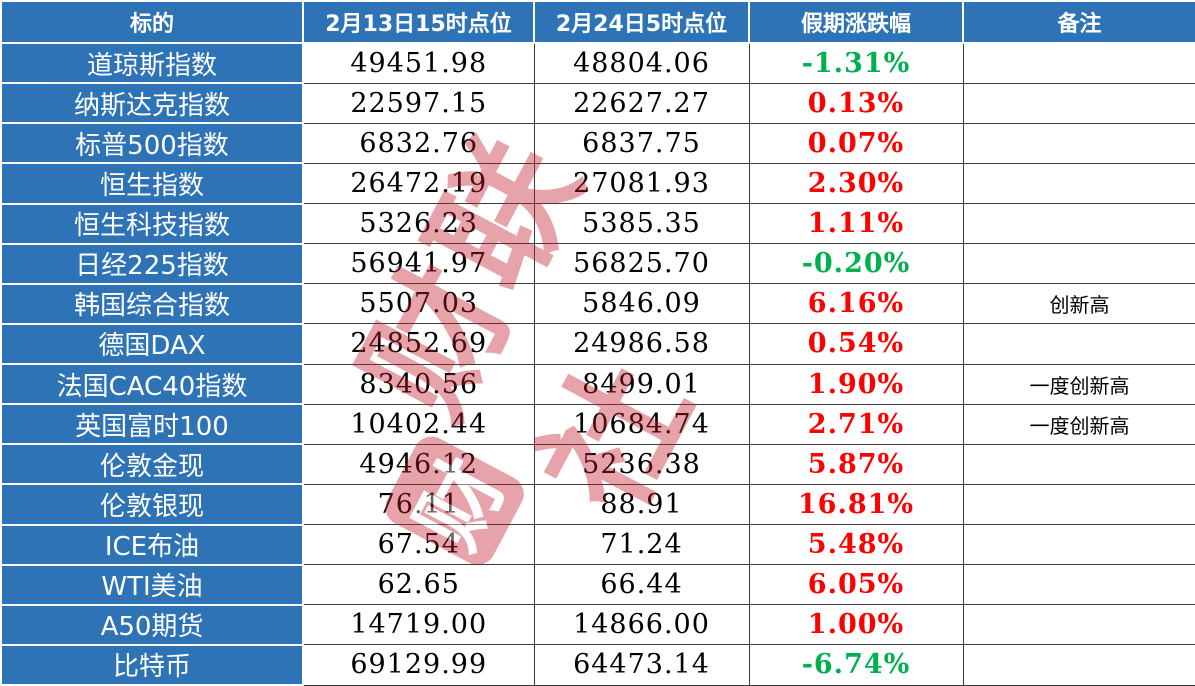  What do you see at coordinates (152, 624) in the screenshot?
I see `asset-name-cell: A50期货` at bounding box center [152, 624].